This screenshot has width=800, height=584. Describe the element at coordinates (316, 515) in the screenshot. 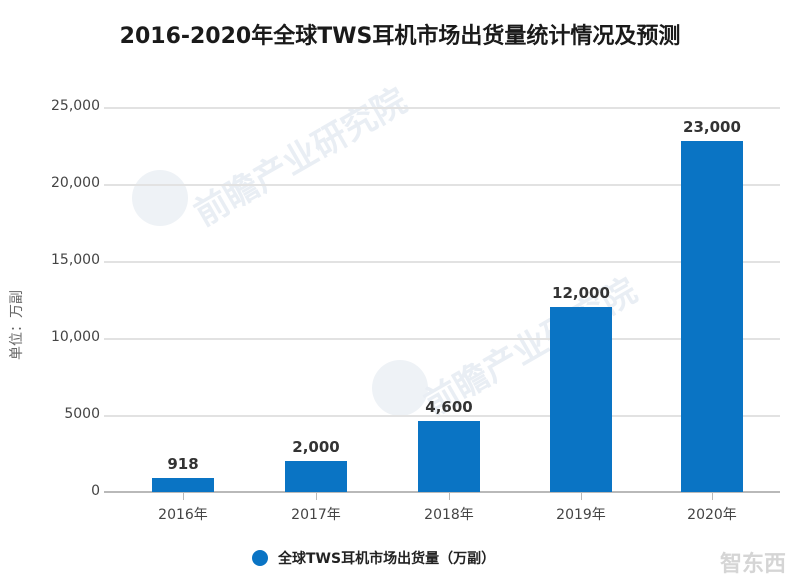

I see `x-tick-label: 2017年` at that location.